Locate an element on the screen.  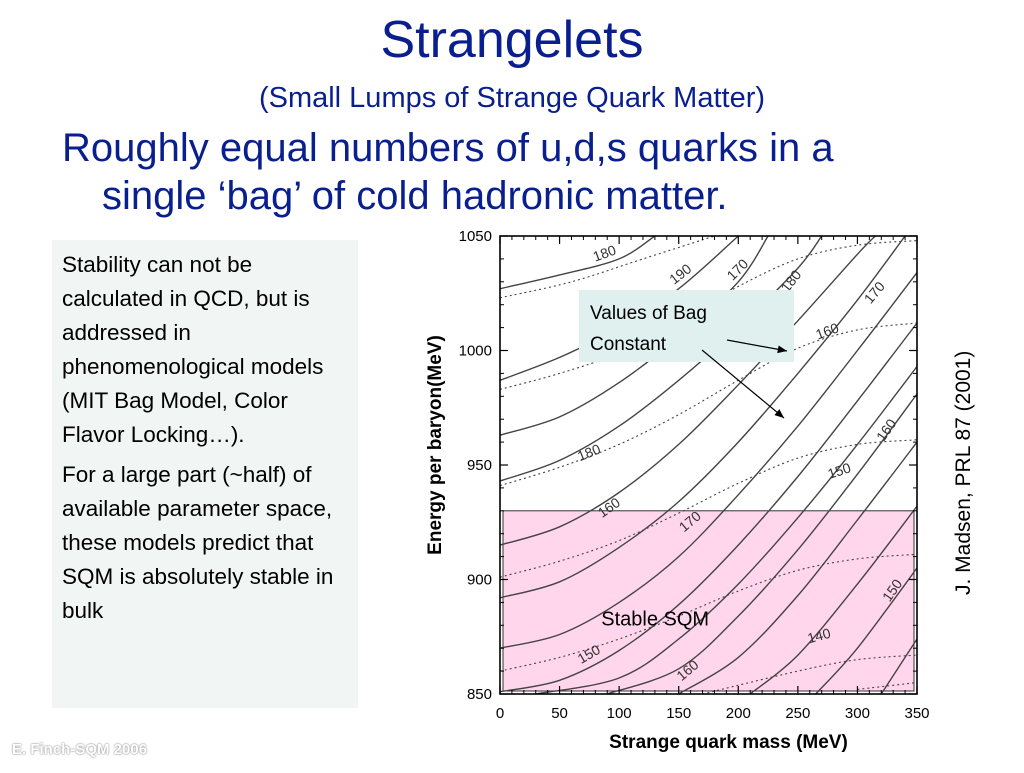
contour-label-0: 180 is located at coordinates (605, 253).